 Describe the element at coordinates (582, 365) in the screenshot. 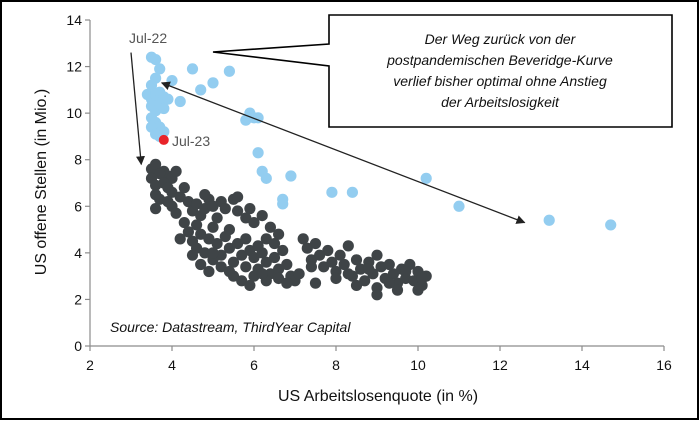

I see `x-tick-label: 14` at that location.